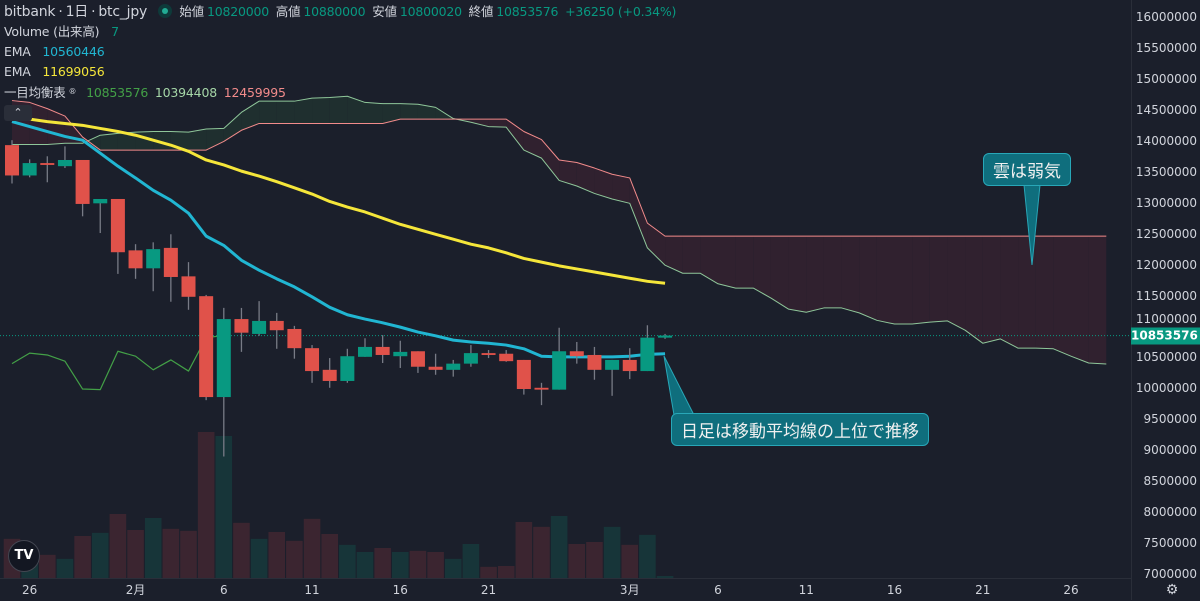 Image resolution: width=1200 pixels, height=601 pixels. Describe the element at coordinates (73, 71) in the screenshot. I see `ema-slow-value: 11699056` at that location.